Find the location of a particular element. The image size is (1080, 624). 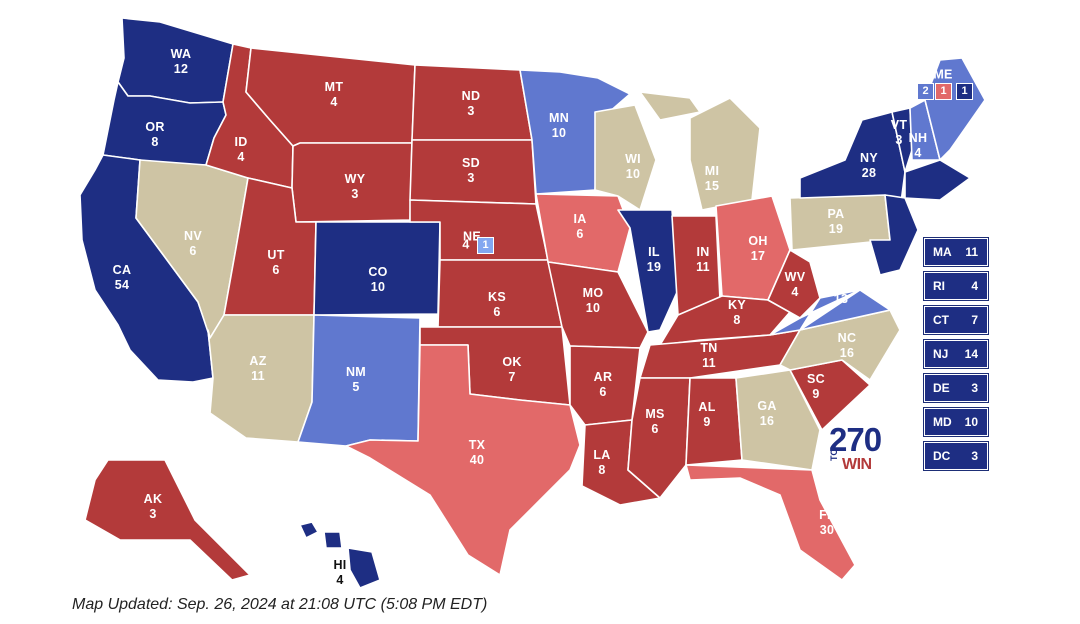

legend-abbr: RI is located at coordinates (939, 286).